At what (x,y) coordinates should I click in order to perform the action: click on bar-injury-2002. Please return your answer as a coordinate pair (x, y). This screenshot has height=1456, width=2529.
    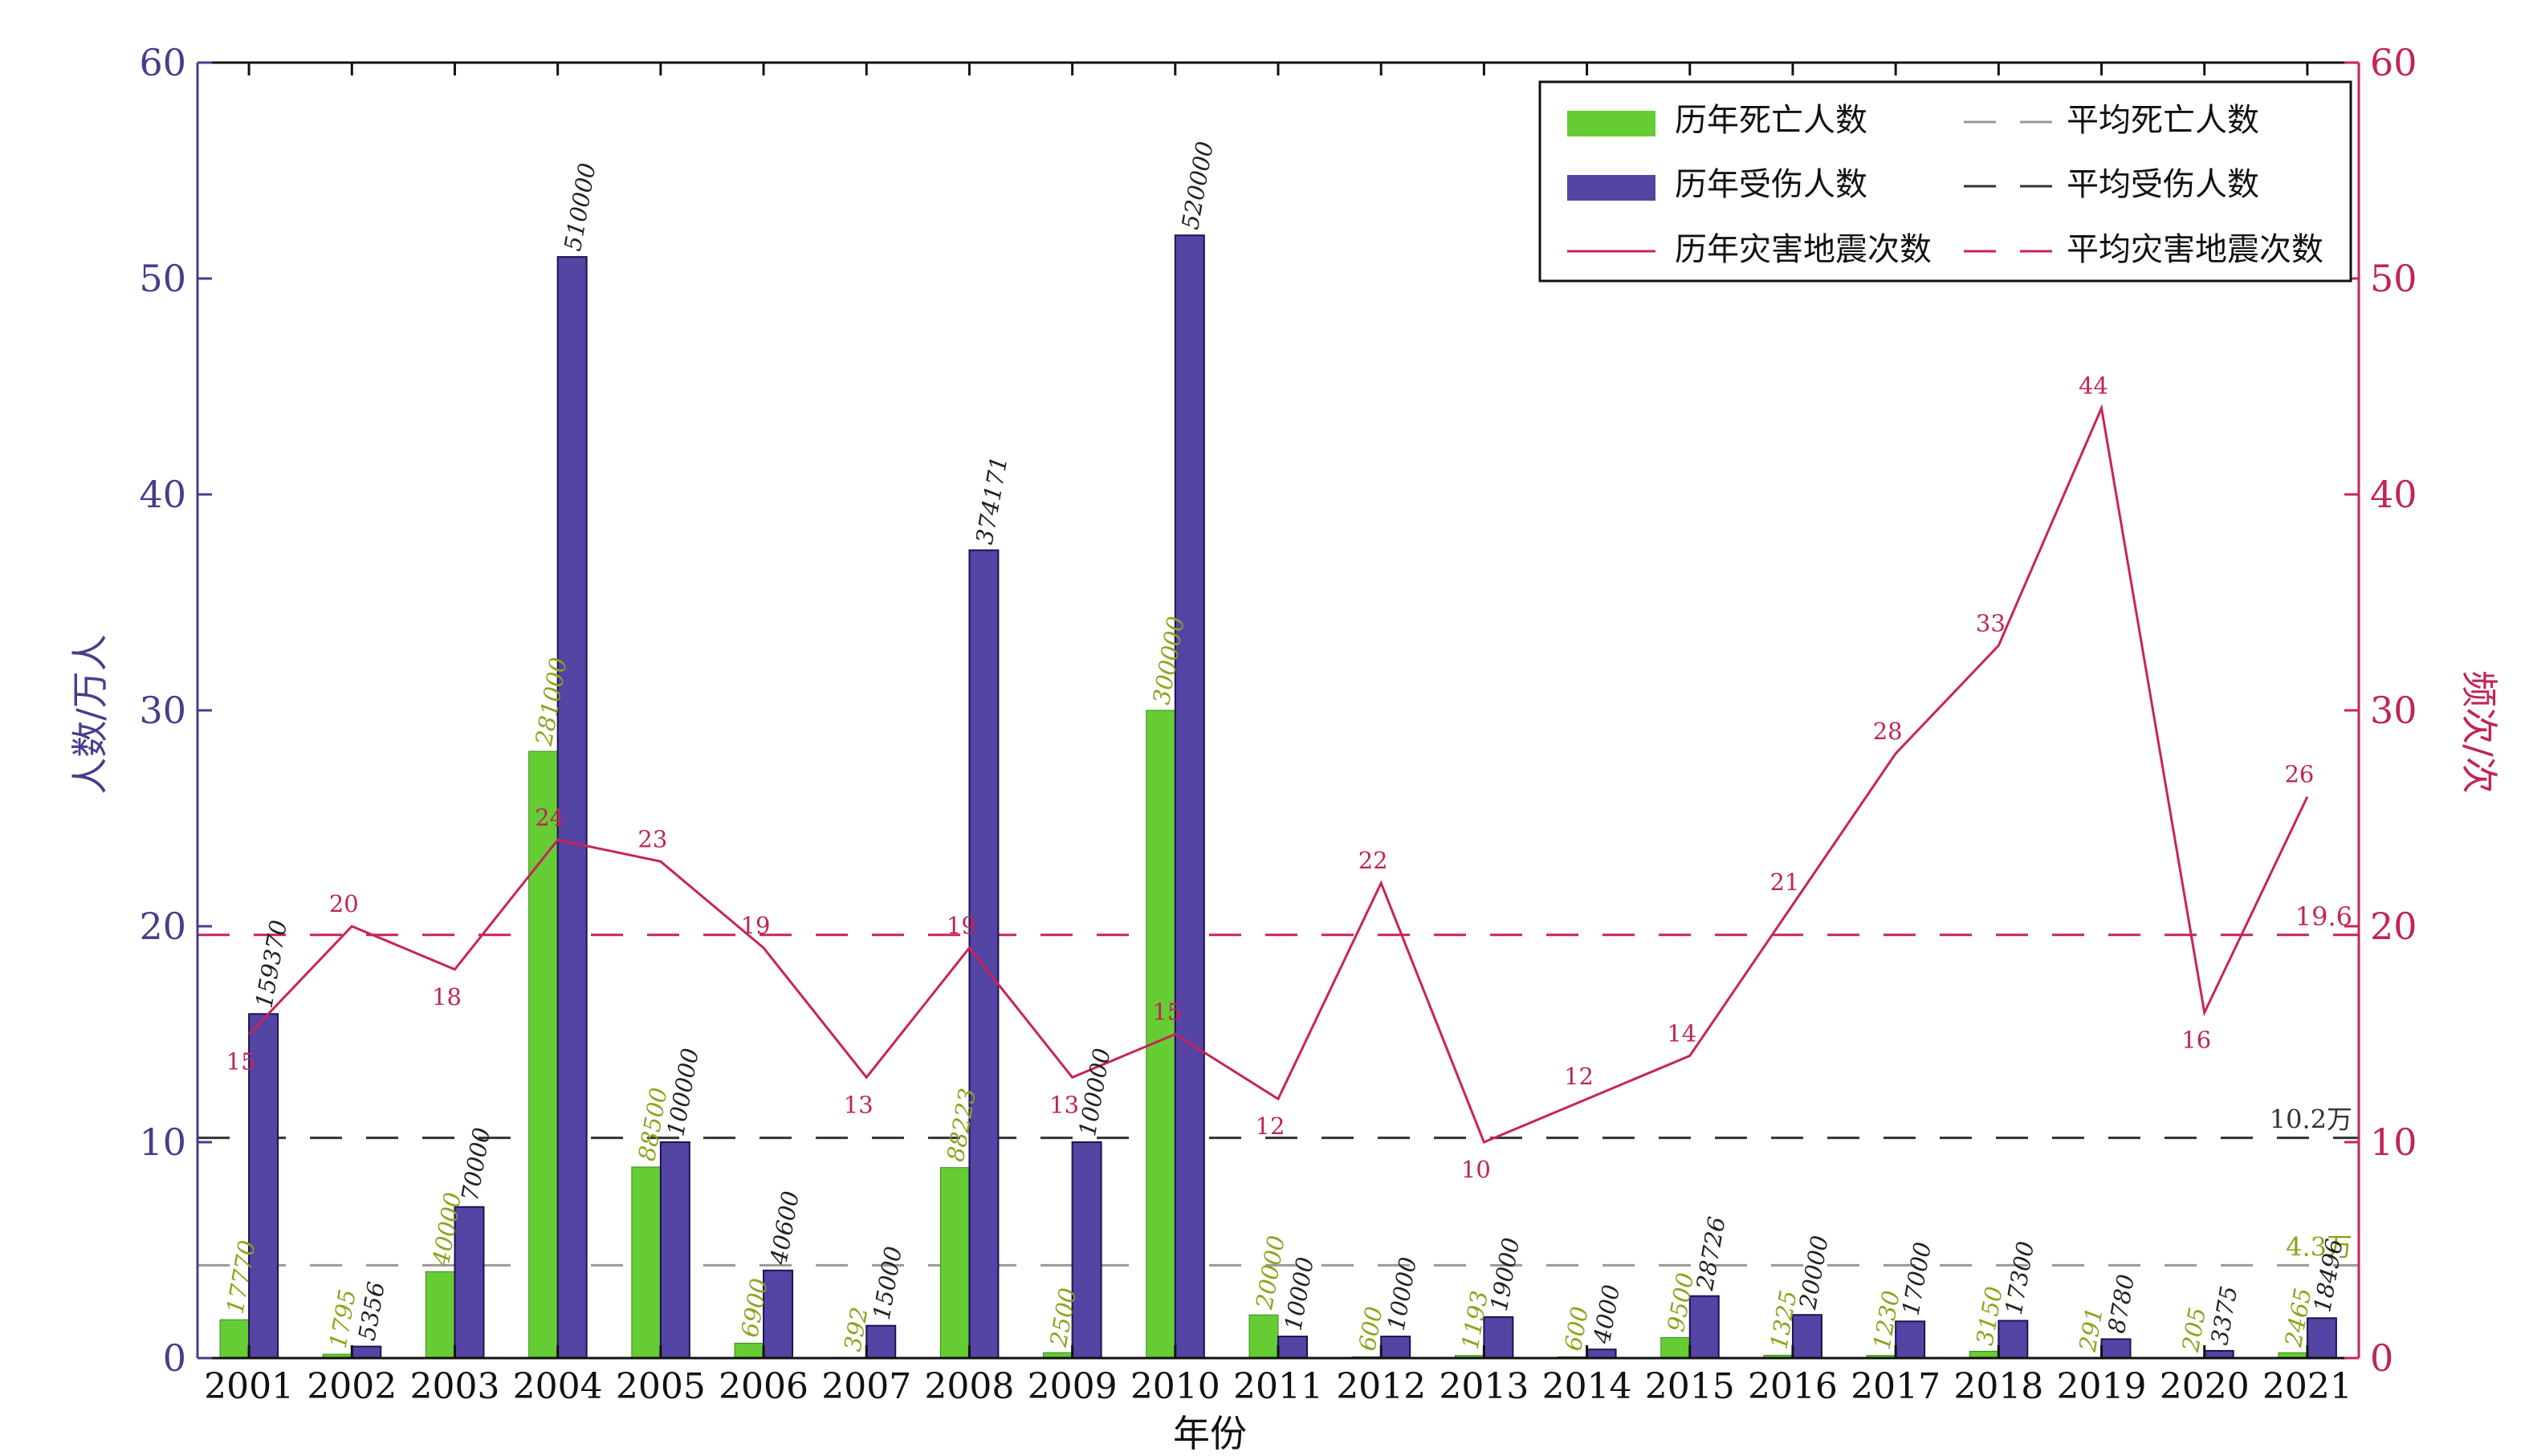
    Looking at the image, I should click on (366, 1352).